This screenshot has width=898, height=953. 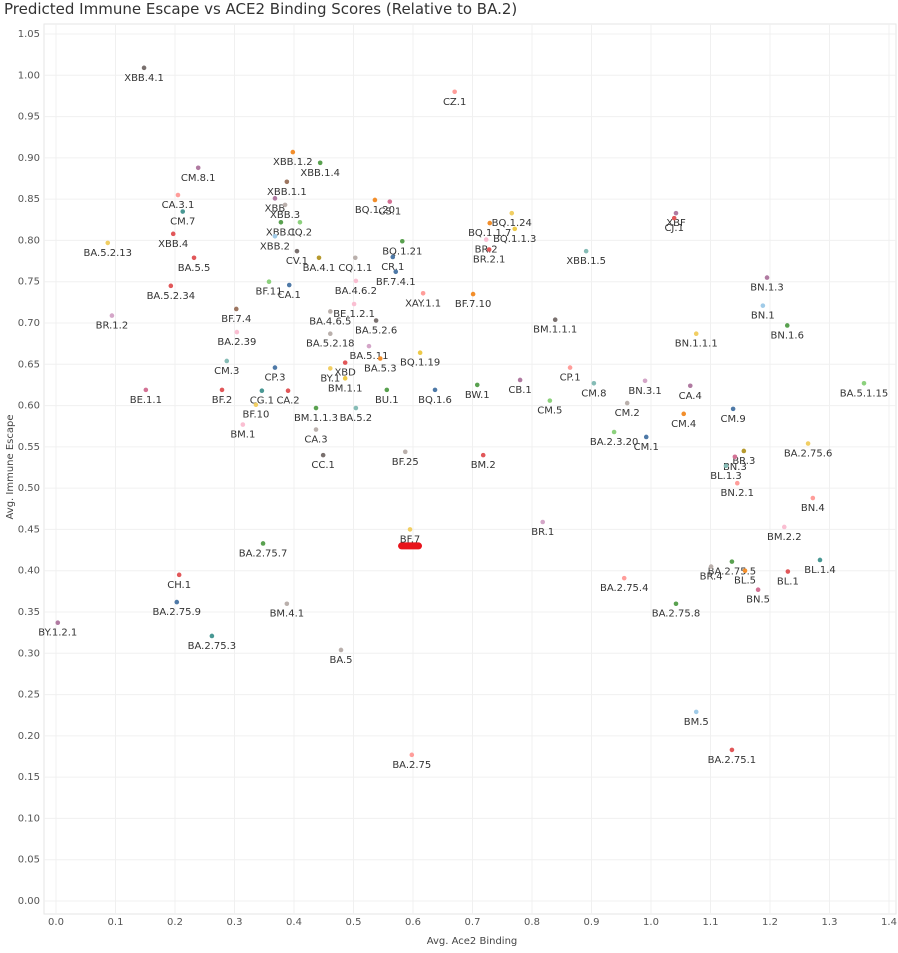 I want to click on point-label: CQ.2, so click(x=300, y=232).